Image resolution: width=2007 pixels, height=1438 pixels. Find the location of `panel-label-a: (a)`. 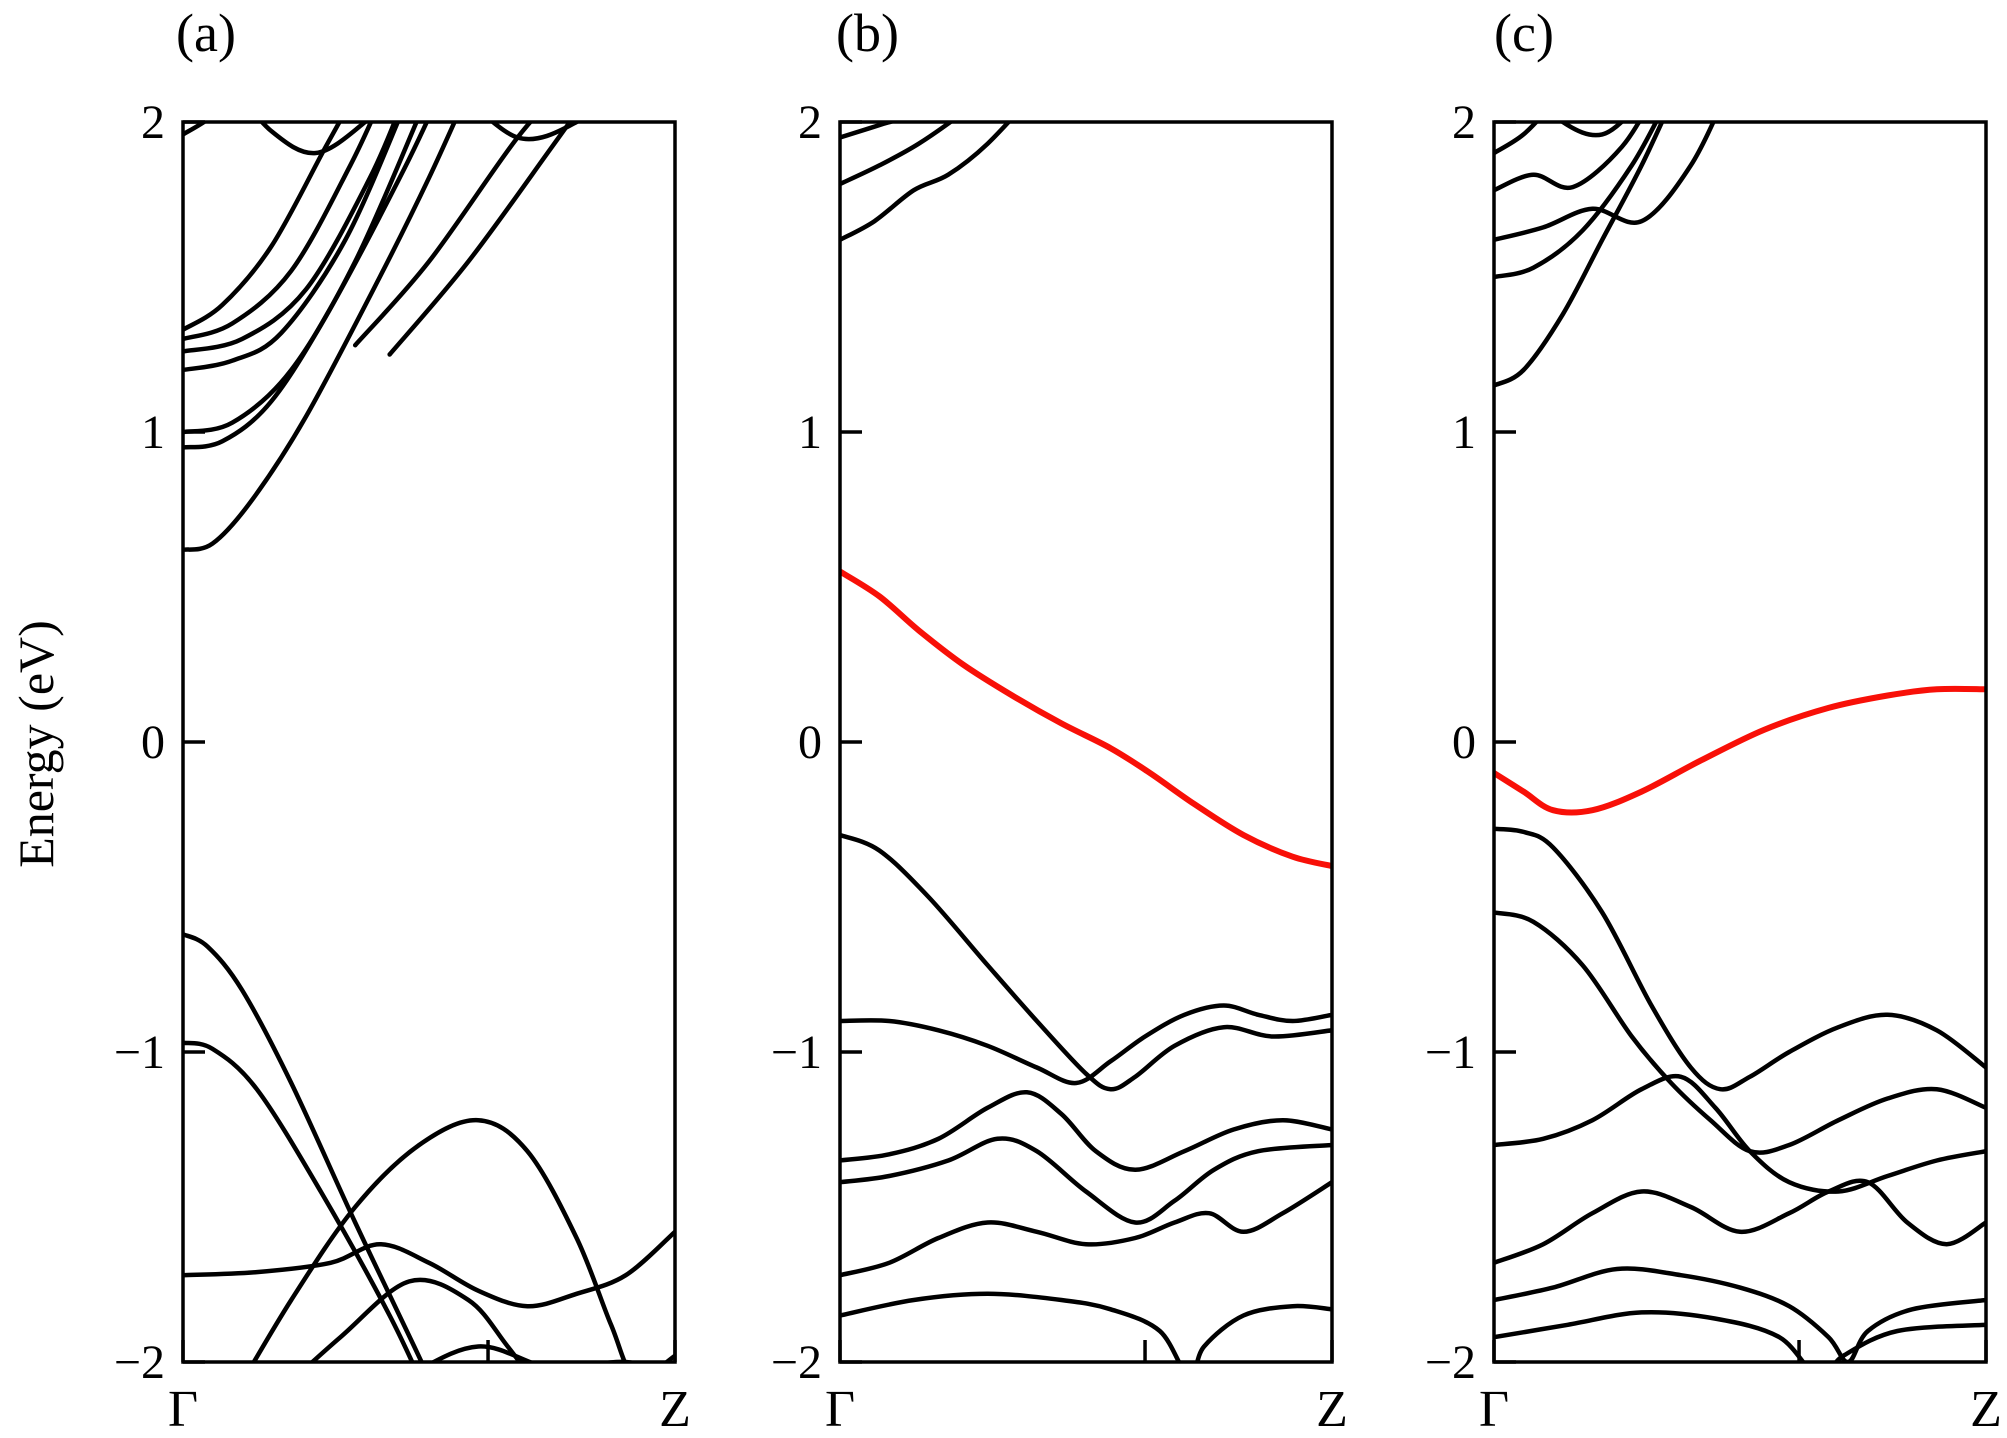

panel-label-a: (a) is located at coordinates (206, 33).